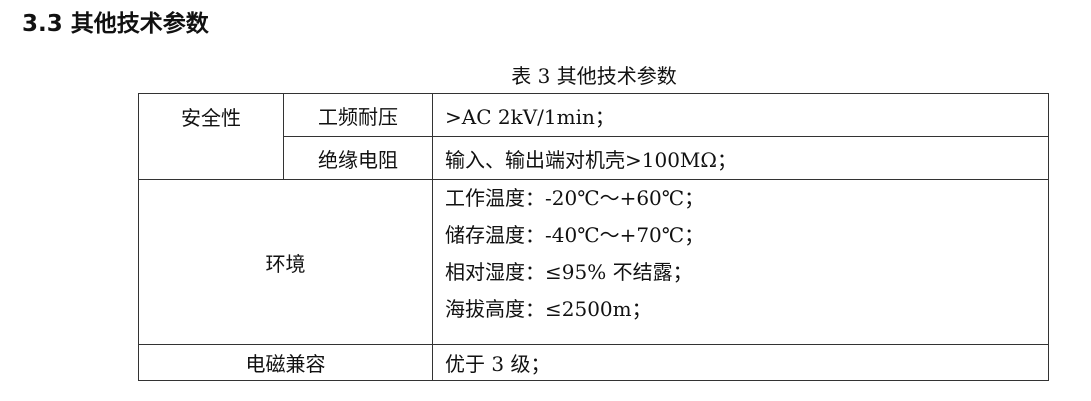 This screenshot has width=1091, height=401. Describe the element at coordinates (740, 158) in the screenshot. I see `param-value: 输入、输出端对机壳>100MΩ；` at that location.